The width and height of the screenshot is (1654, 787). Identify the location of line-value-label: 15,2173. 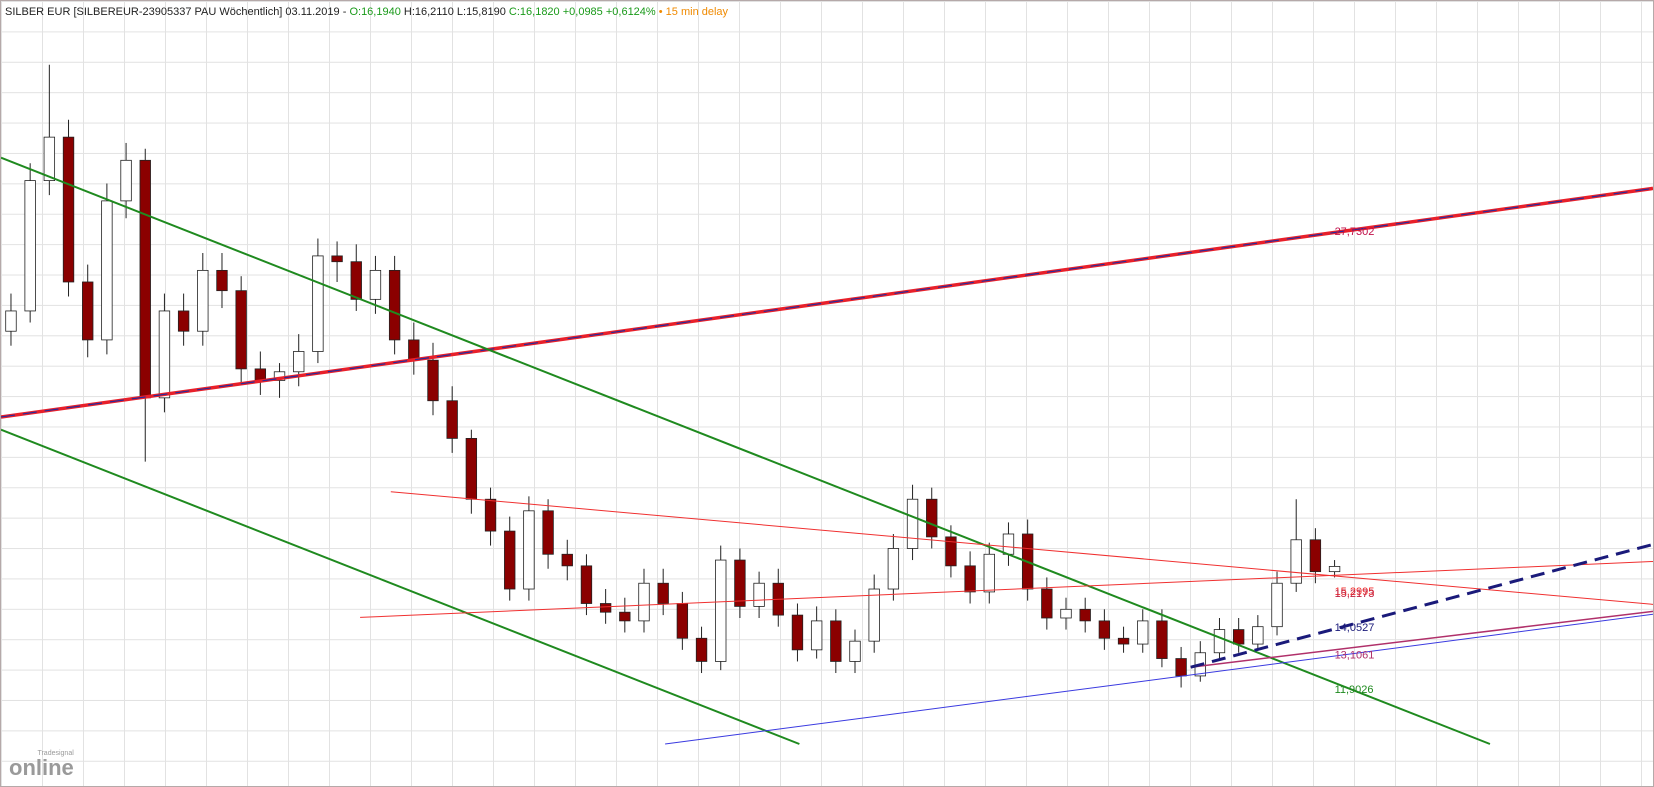
(1355, 594).